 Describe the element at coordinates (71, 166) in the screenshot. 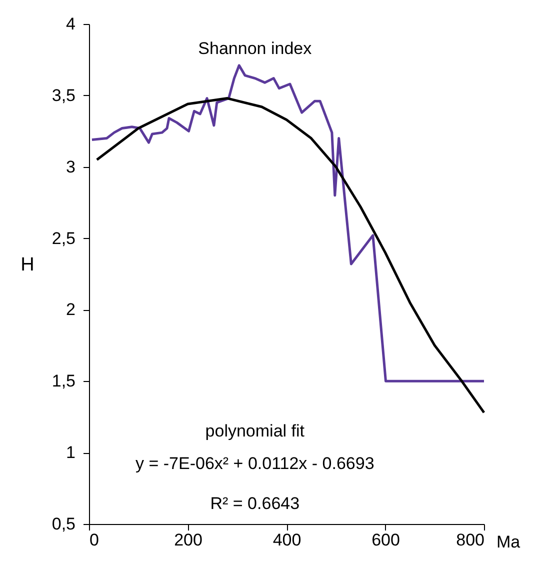

I see `y-tick-label: 3` at that location.